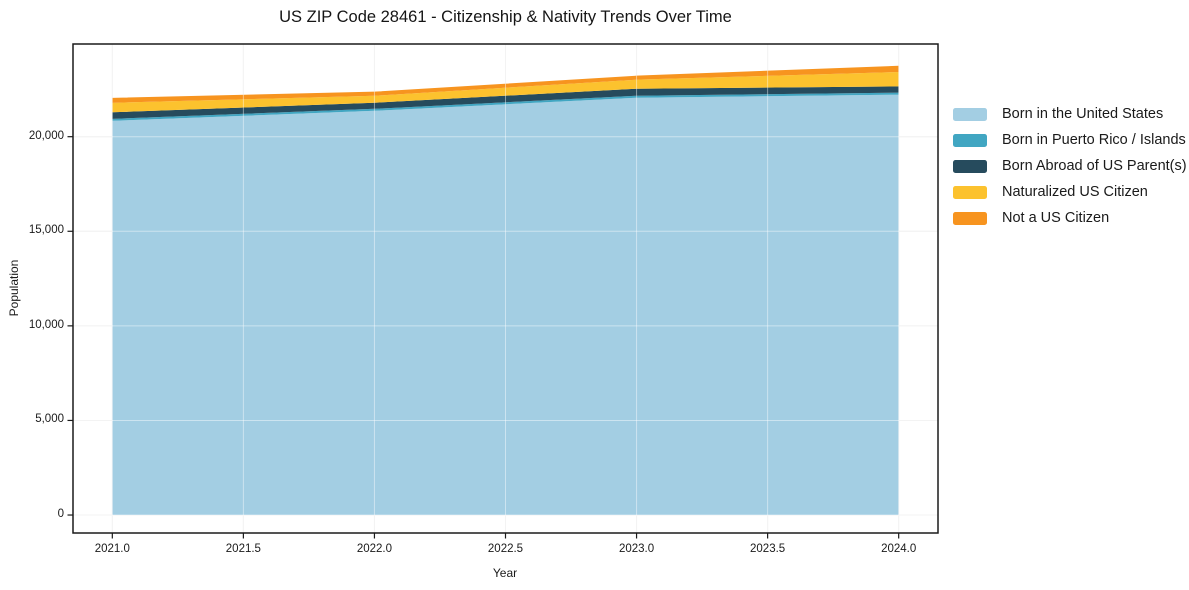 The image size is (1189, 590). I want to click on x-tick-label: 2024.0, so click(899, 549).